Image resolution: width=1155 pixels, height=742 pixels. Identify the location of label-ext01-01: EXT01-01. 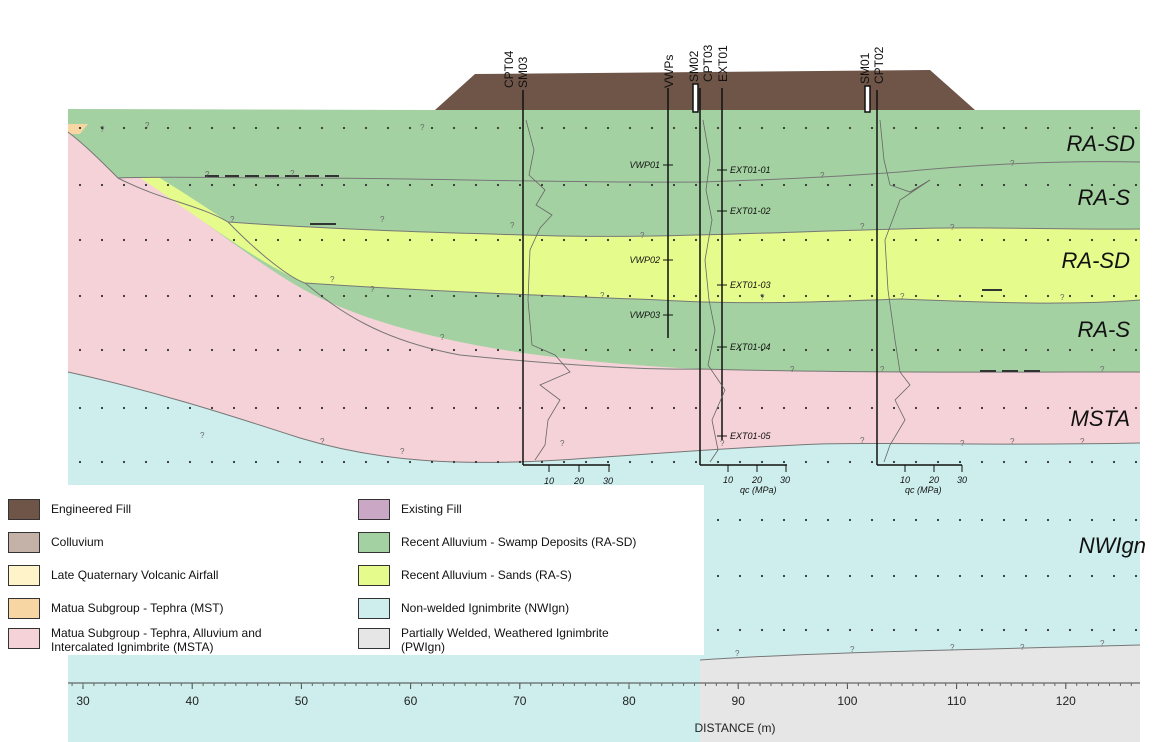
(750, 170).